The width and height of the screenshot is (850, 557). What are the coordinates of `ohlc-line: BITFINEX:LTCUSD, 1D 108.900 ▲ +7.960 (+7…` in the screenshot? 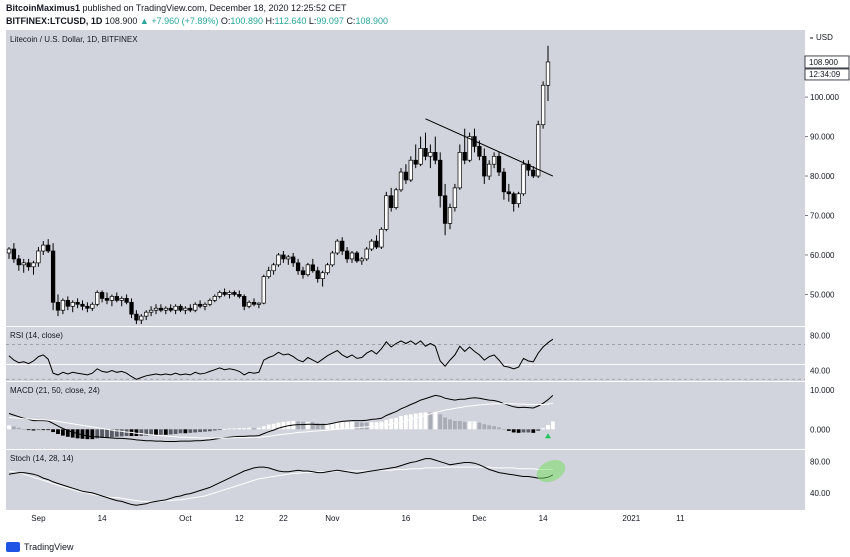 It's located at (197, 21).